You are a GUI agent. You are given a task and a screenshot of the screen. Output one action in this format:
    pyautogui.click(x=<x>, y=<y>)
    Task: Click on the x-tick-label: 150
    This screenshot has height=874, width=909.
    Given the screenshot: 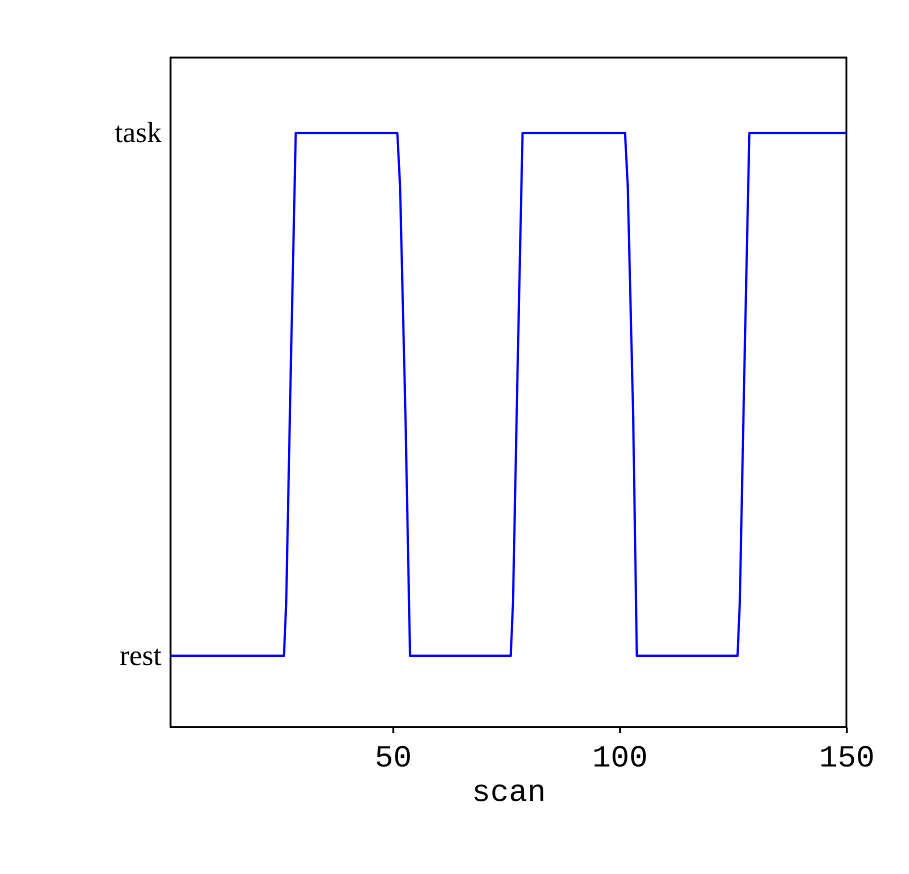 What is the action you would take?
    pyautogui.click(x=847, y=759)
    